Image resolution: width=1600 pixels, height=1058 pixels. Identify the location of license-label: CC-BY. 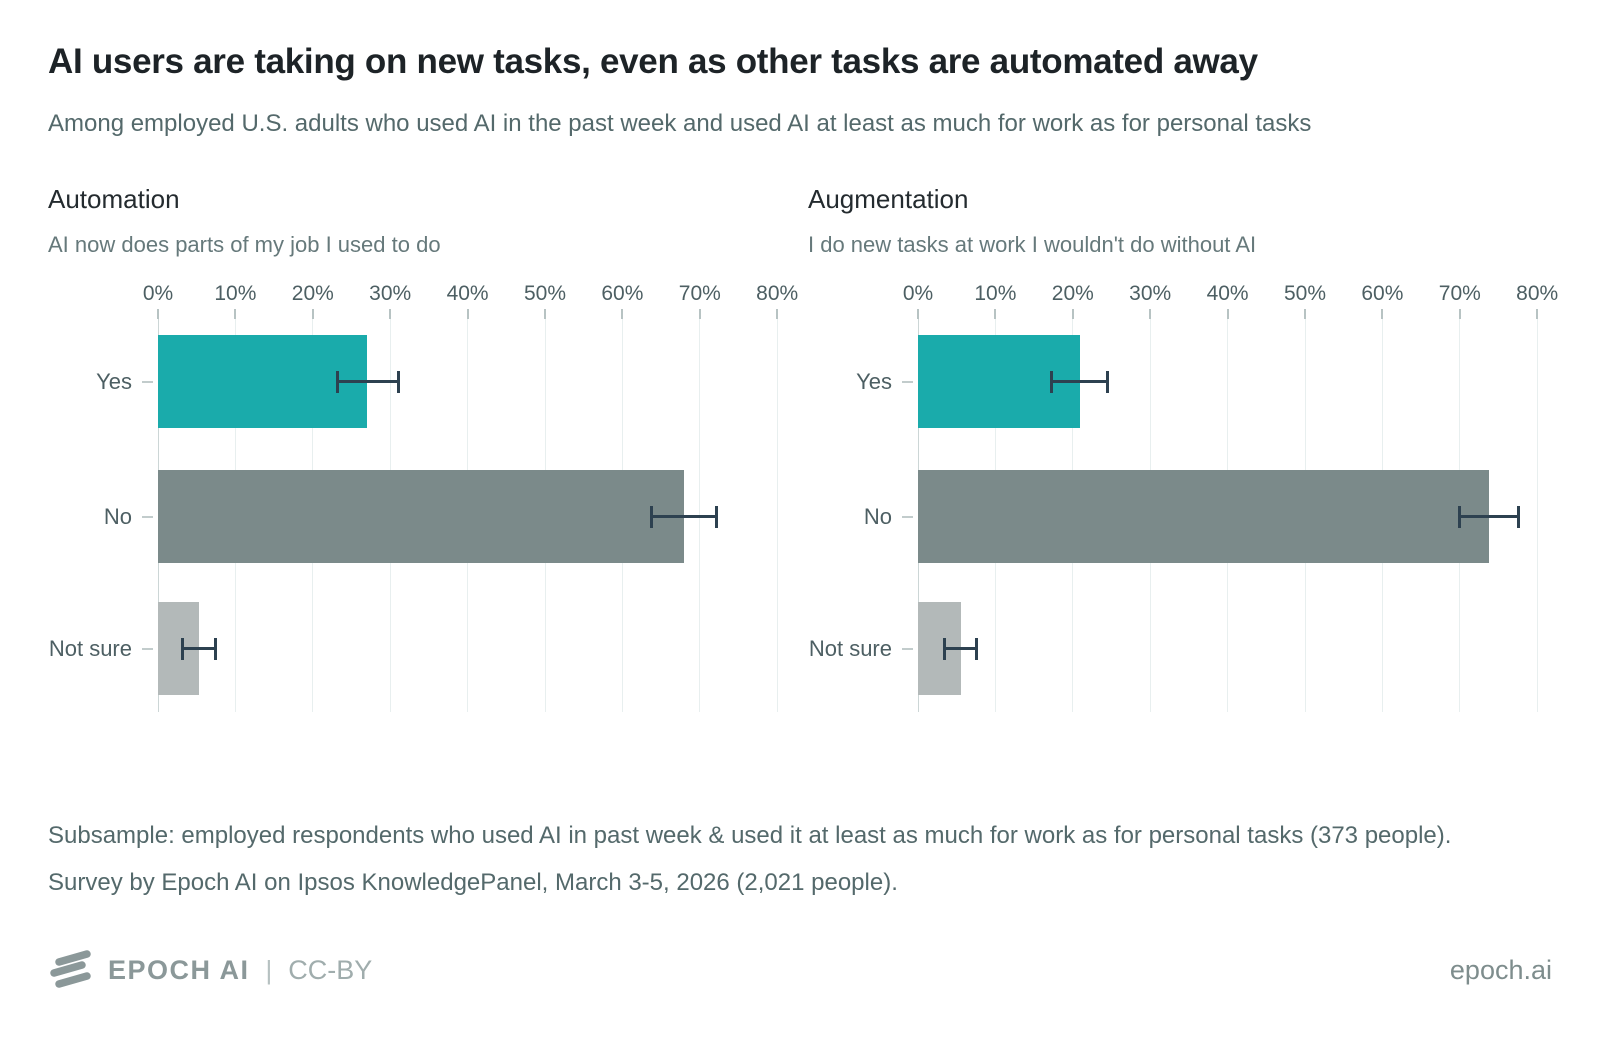
(330, 969).